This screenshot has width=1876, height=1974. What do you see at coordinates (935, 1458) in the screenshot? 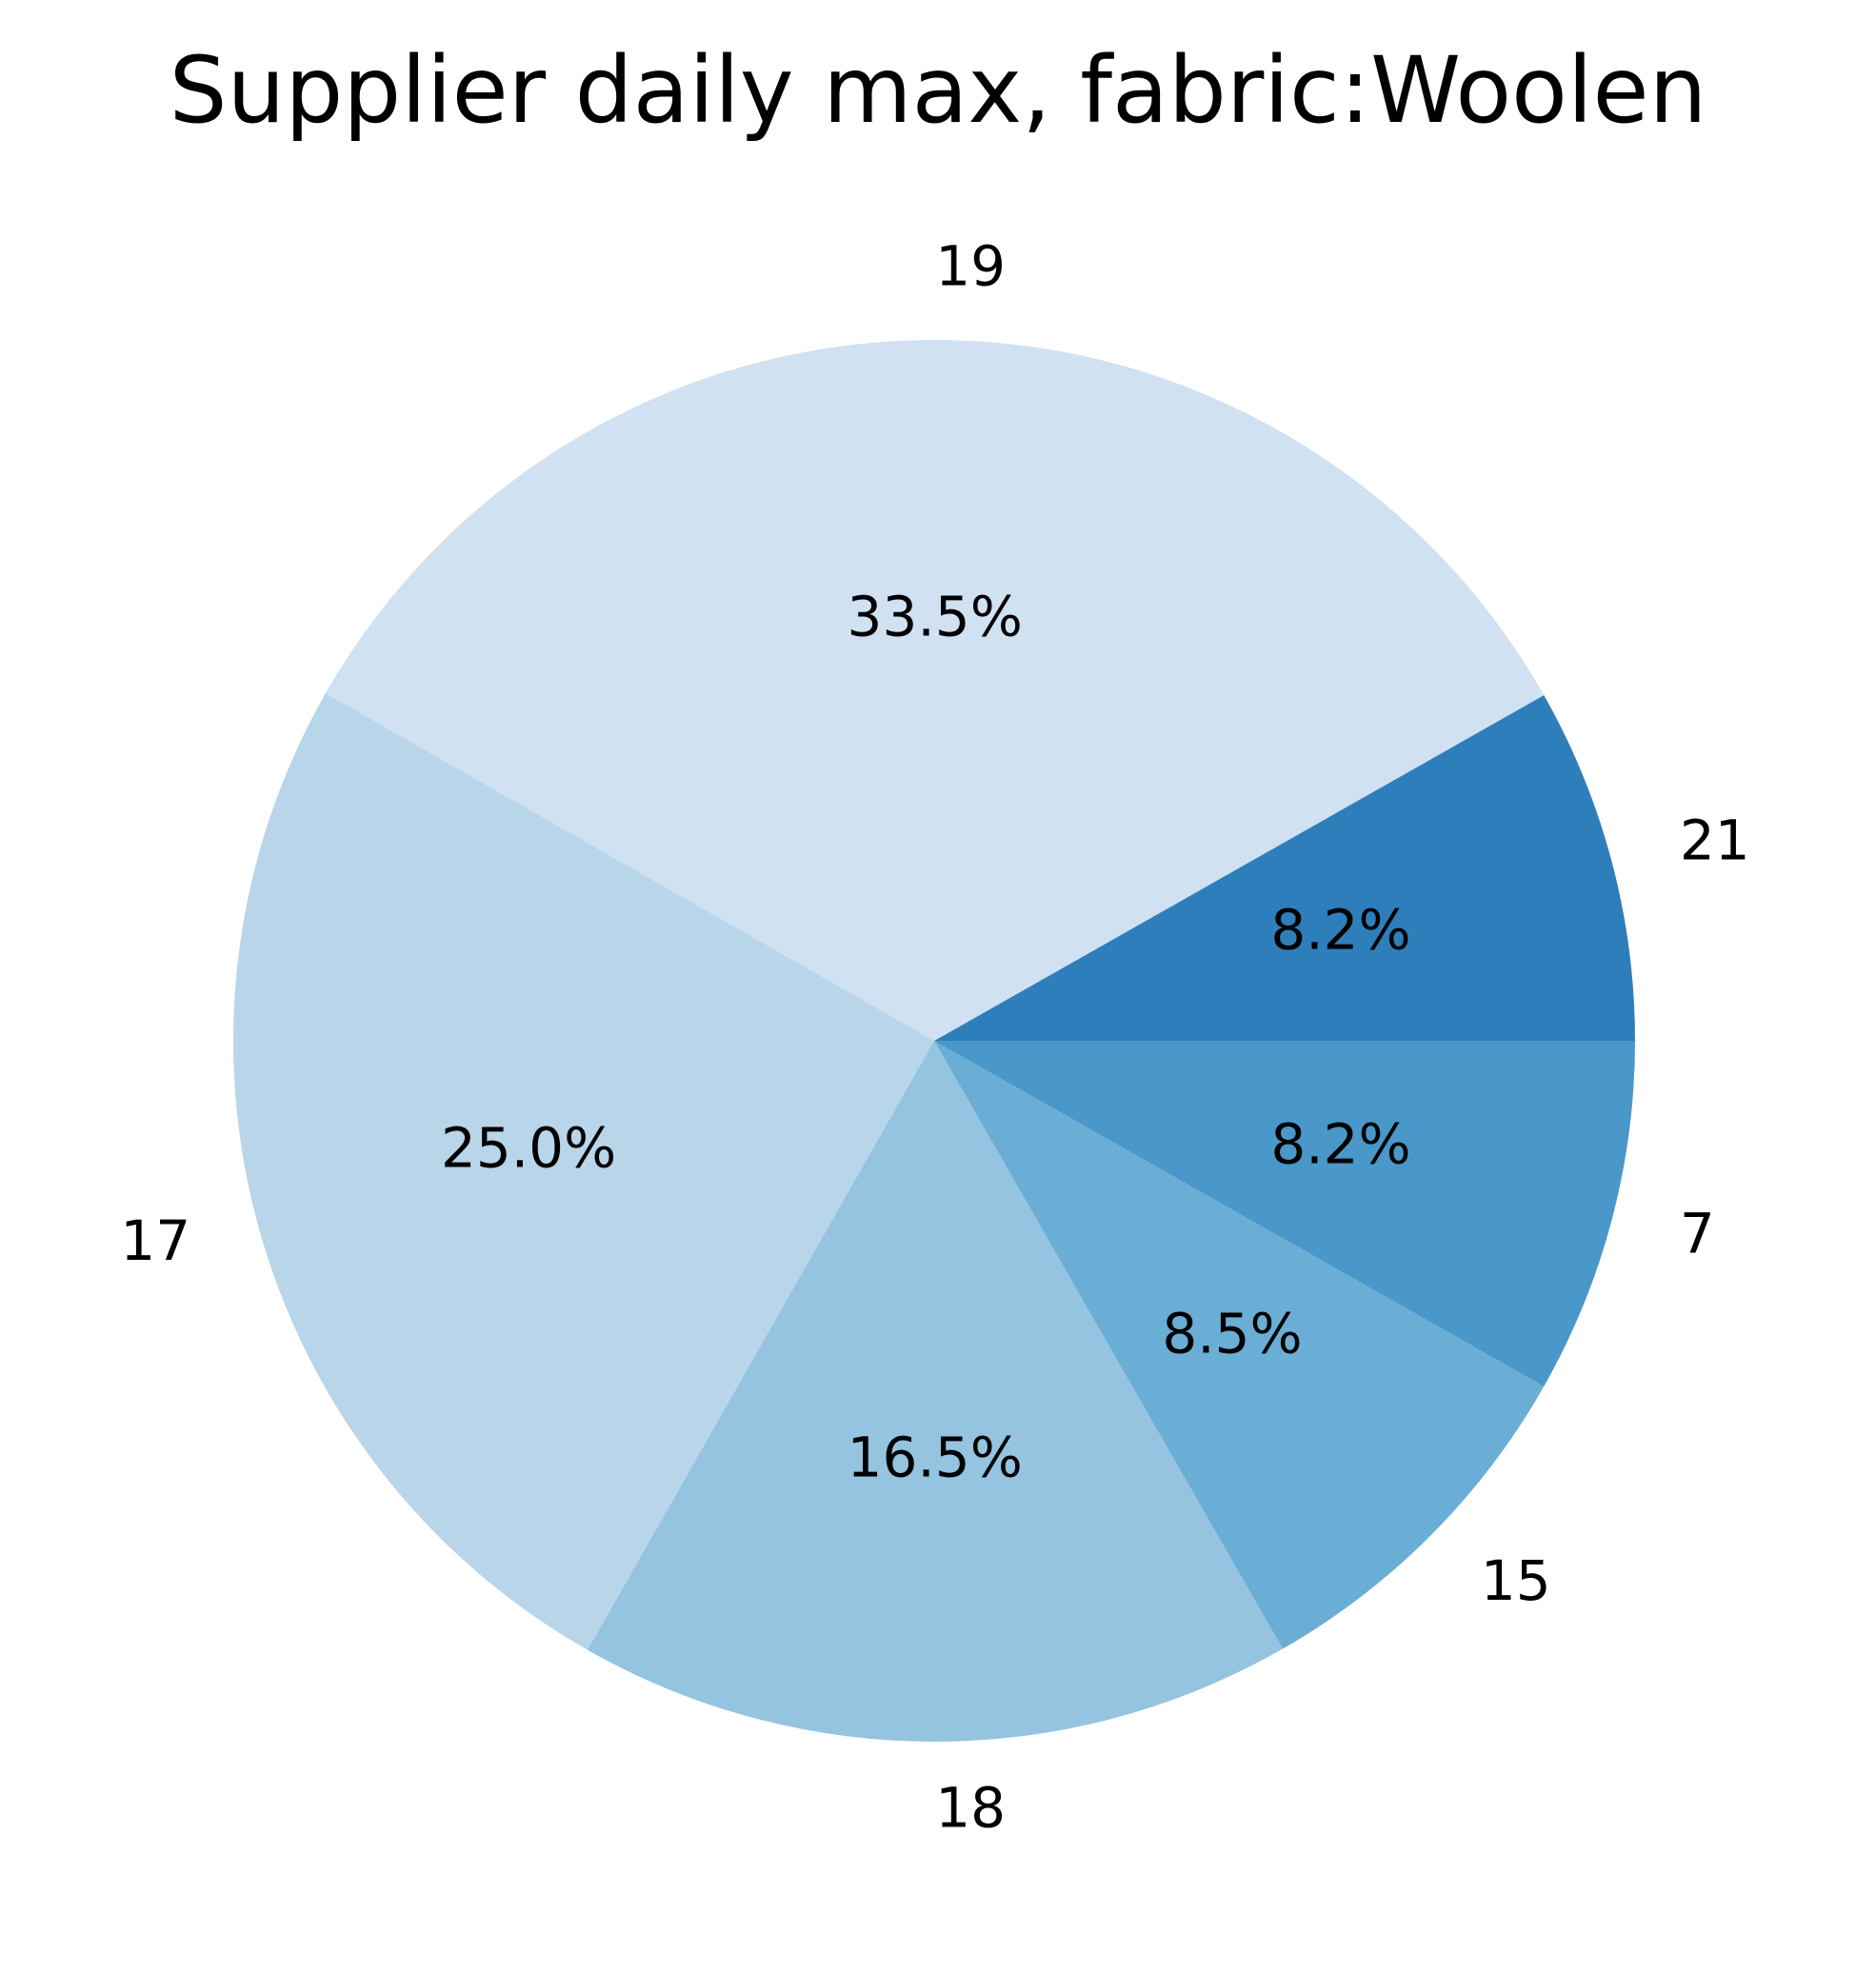
I see `percent-label-18: 16.5%` at bounding box center [935, 1458].